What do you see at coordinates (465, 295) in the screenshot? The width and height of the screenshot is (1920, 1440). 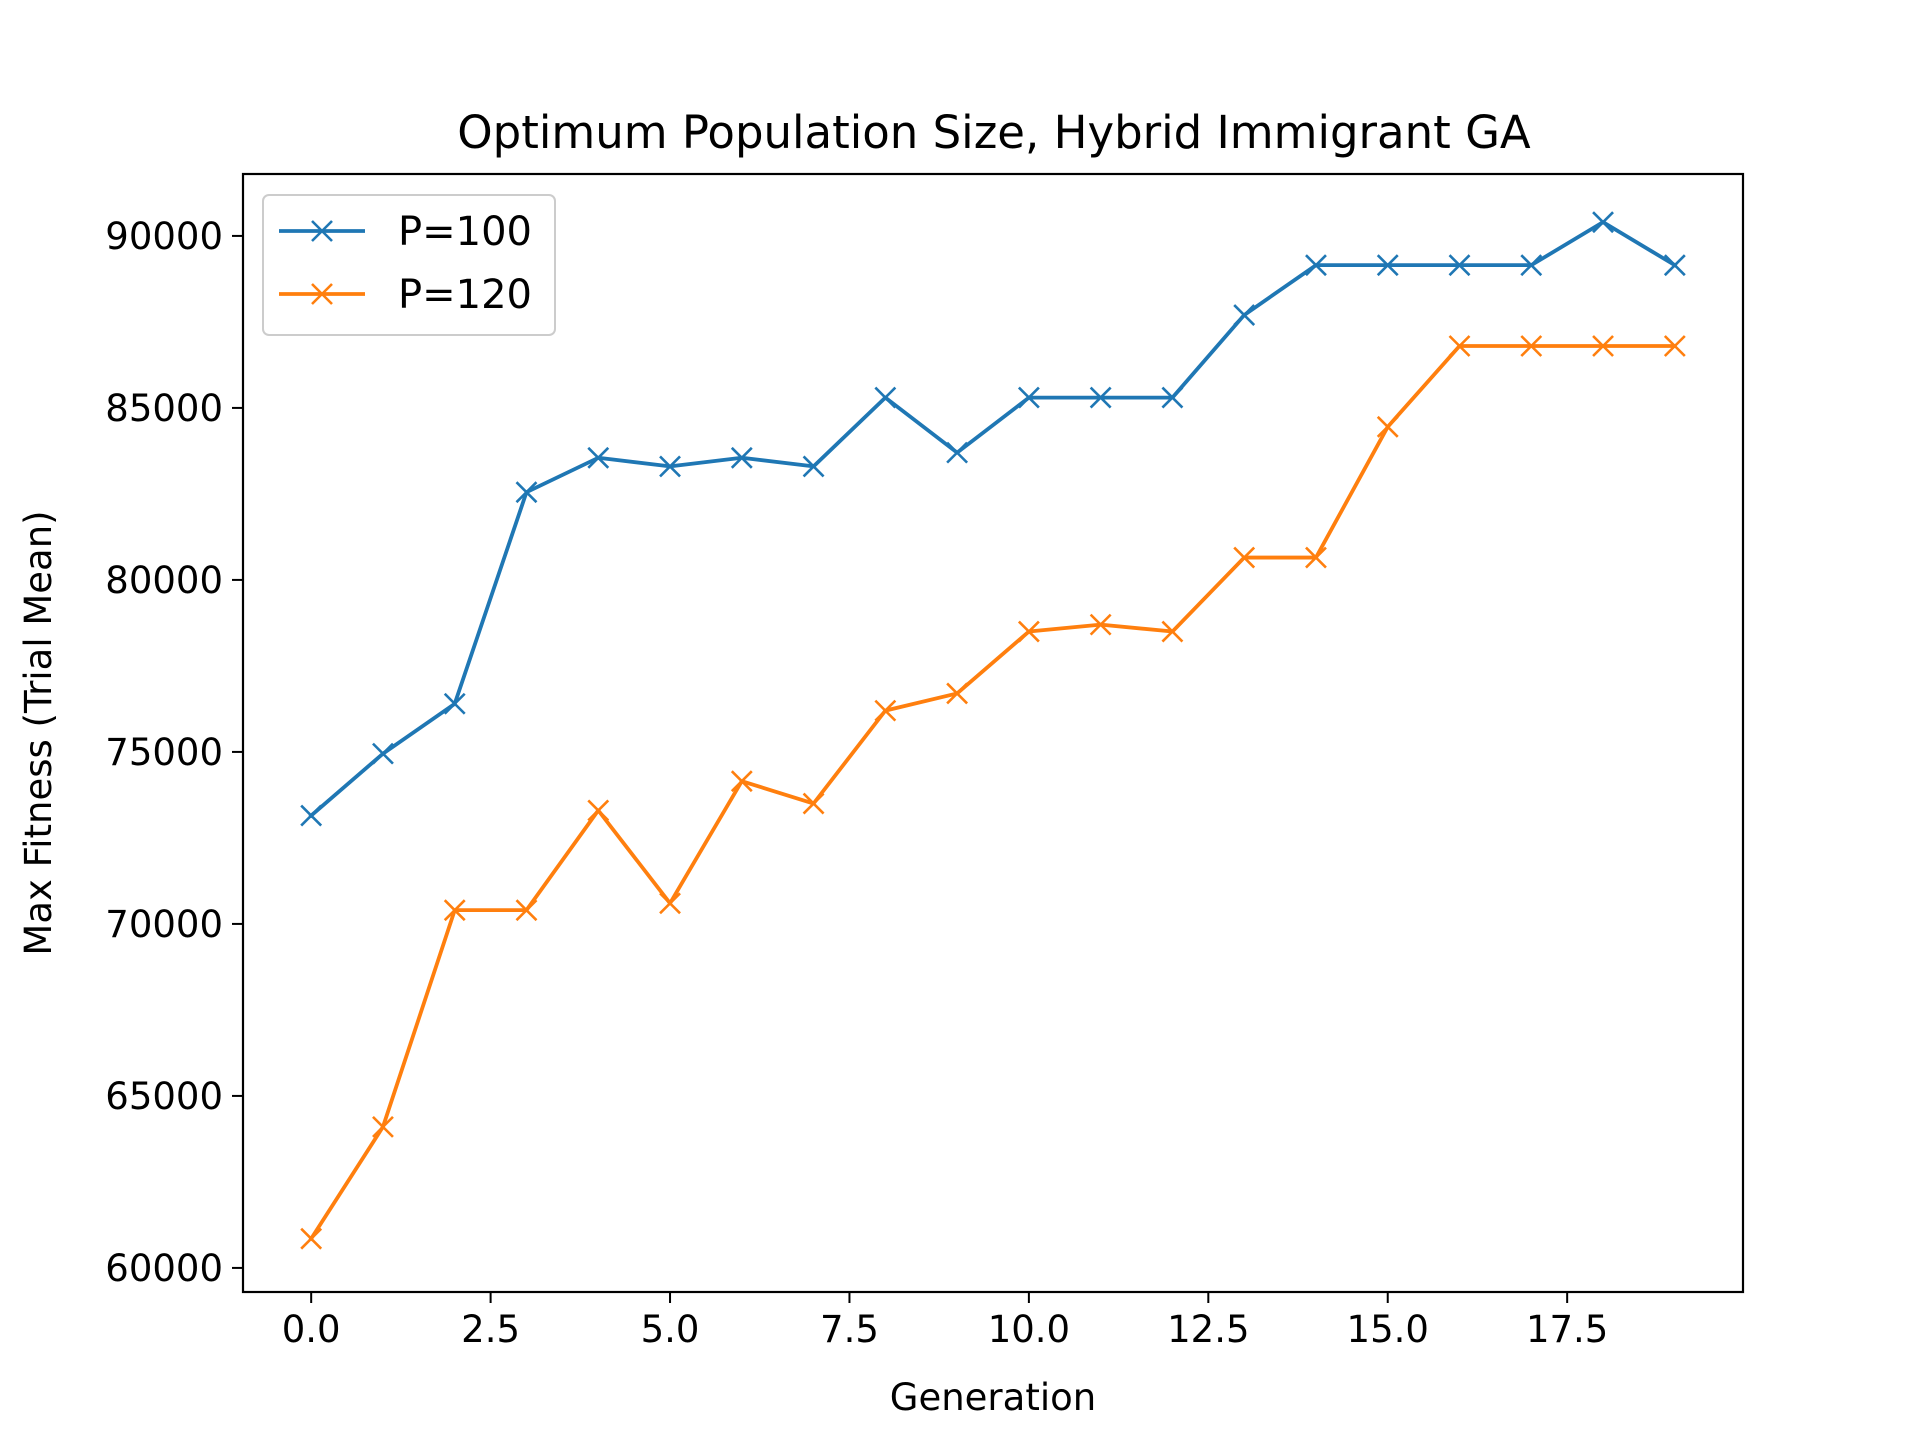 I see `legend-label: P=120` at bounding box center [465, 295].